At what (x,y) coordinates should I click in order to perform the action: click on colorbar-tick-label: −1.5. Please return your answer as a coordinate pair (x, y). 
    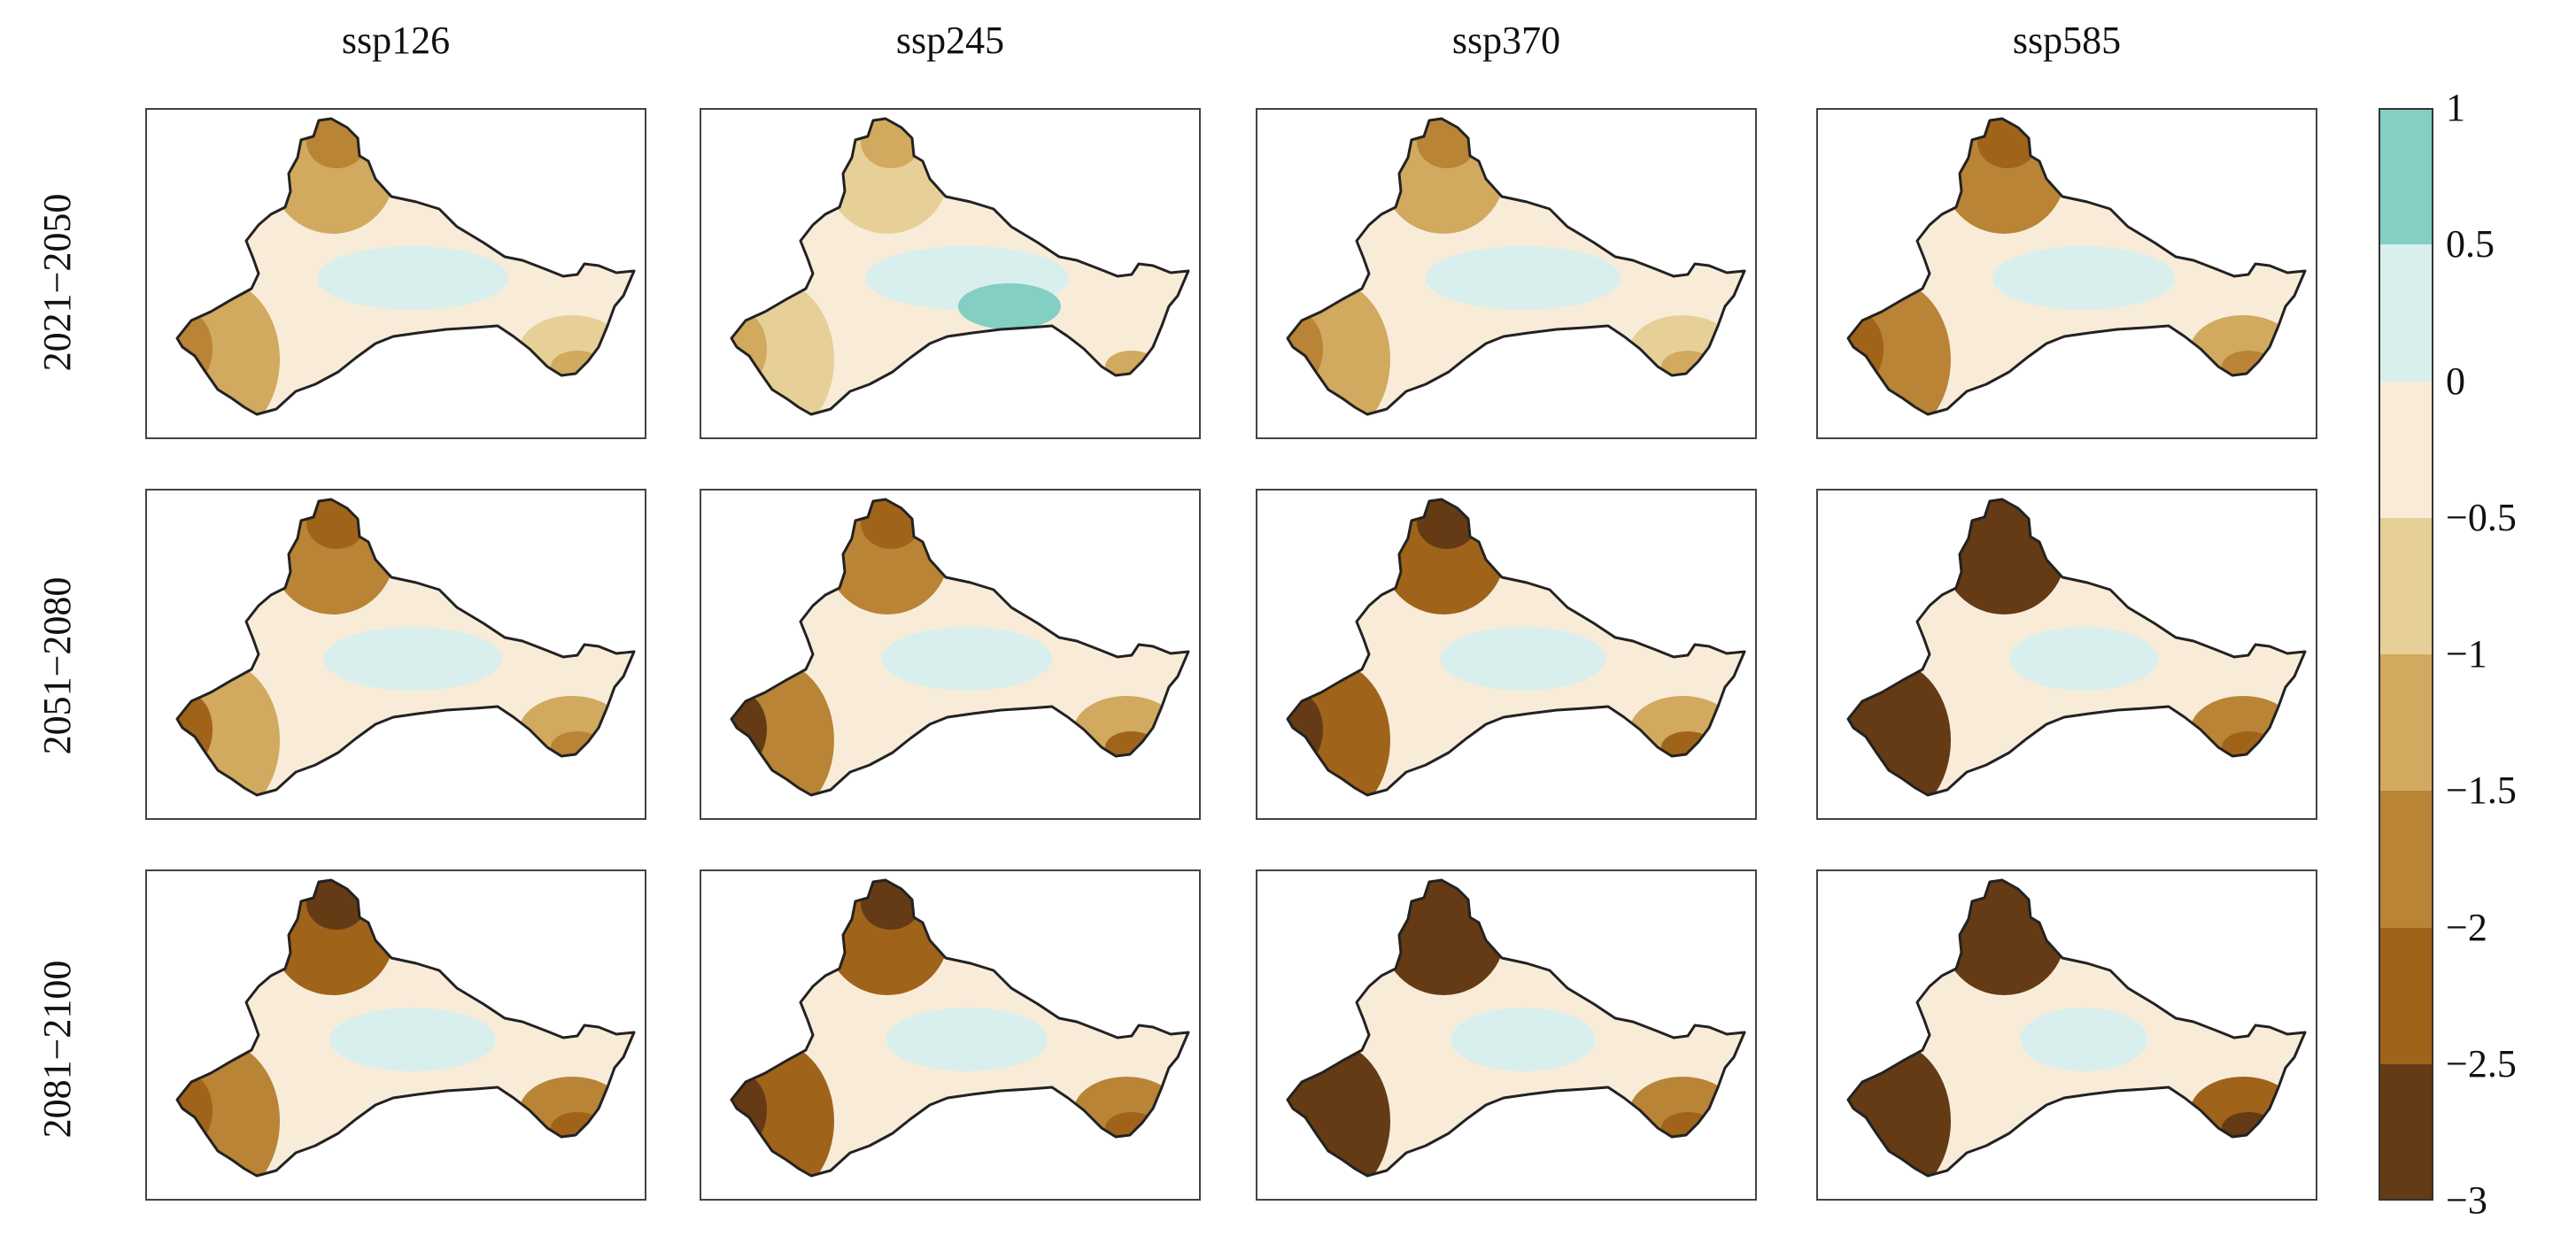
    Looking at the image, I should click on (2481, 791).